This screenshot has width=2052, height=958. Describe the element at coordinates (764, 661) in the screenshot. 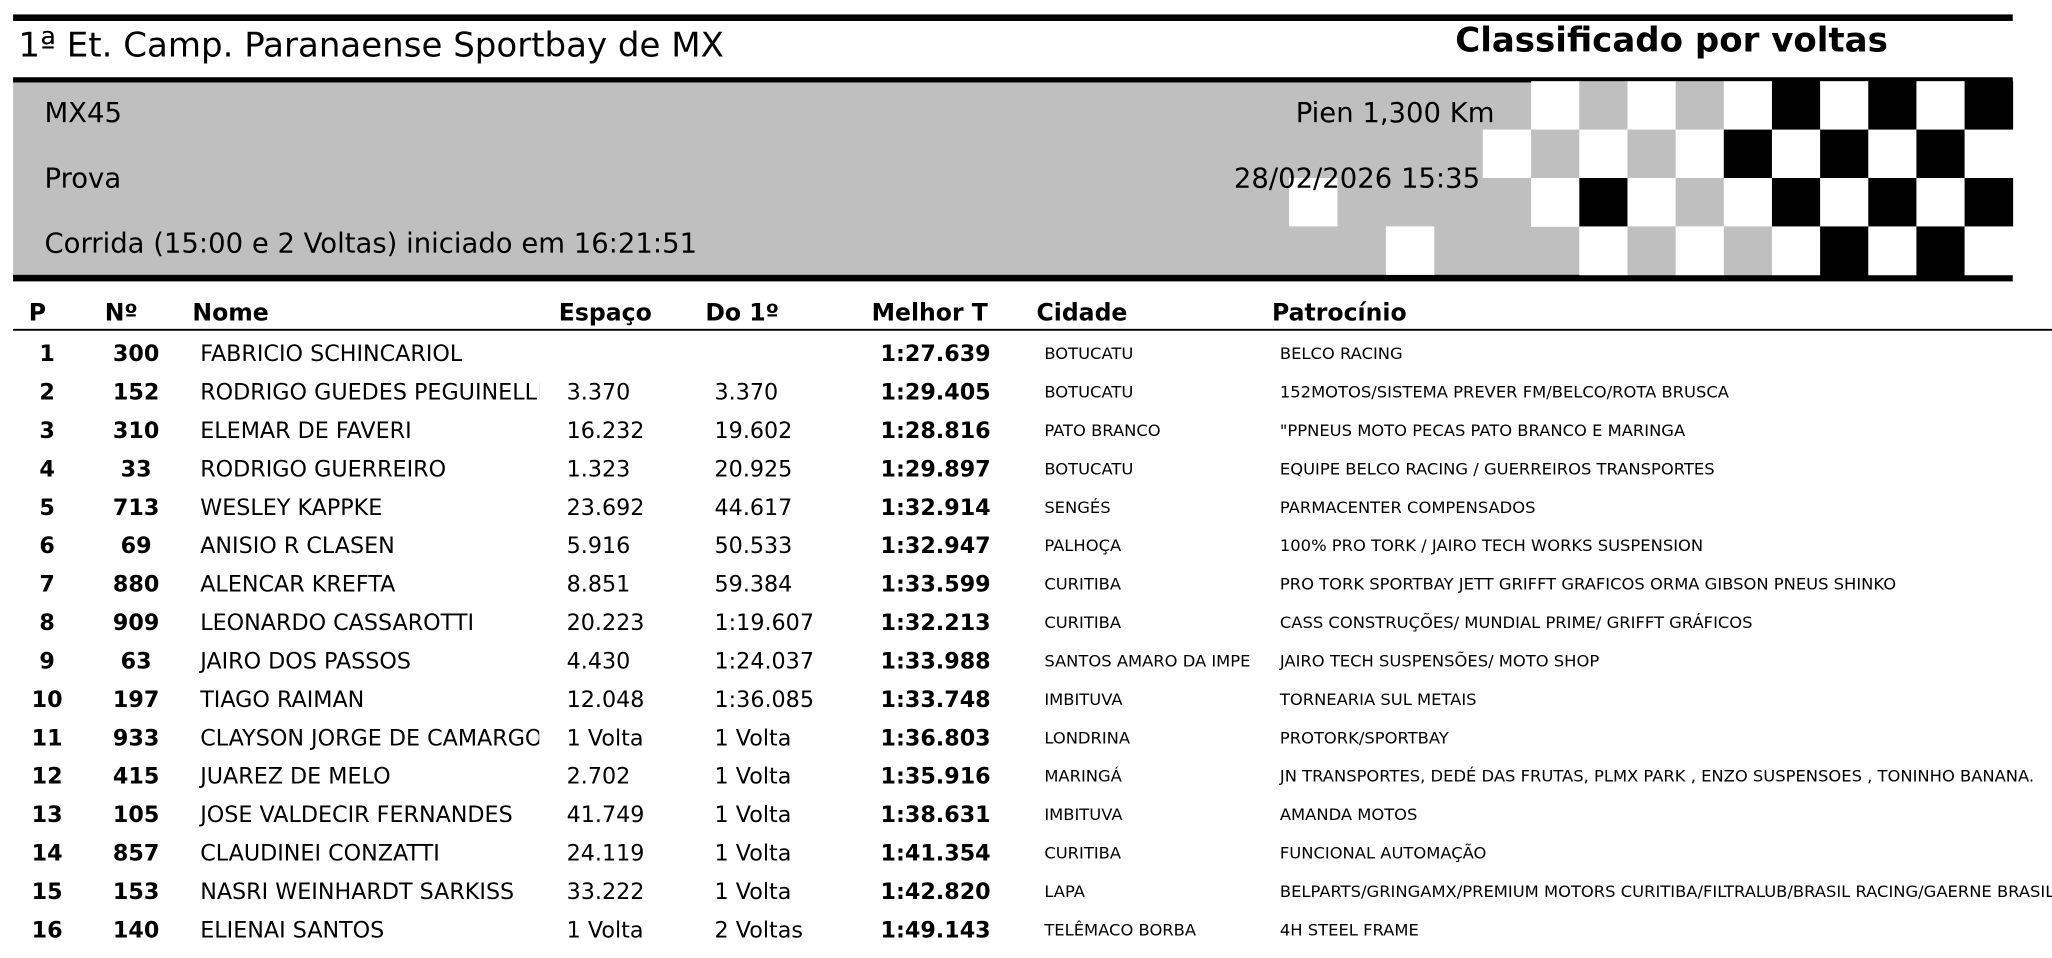

I see `gap-first: 1:24.037` at that location.